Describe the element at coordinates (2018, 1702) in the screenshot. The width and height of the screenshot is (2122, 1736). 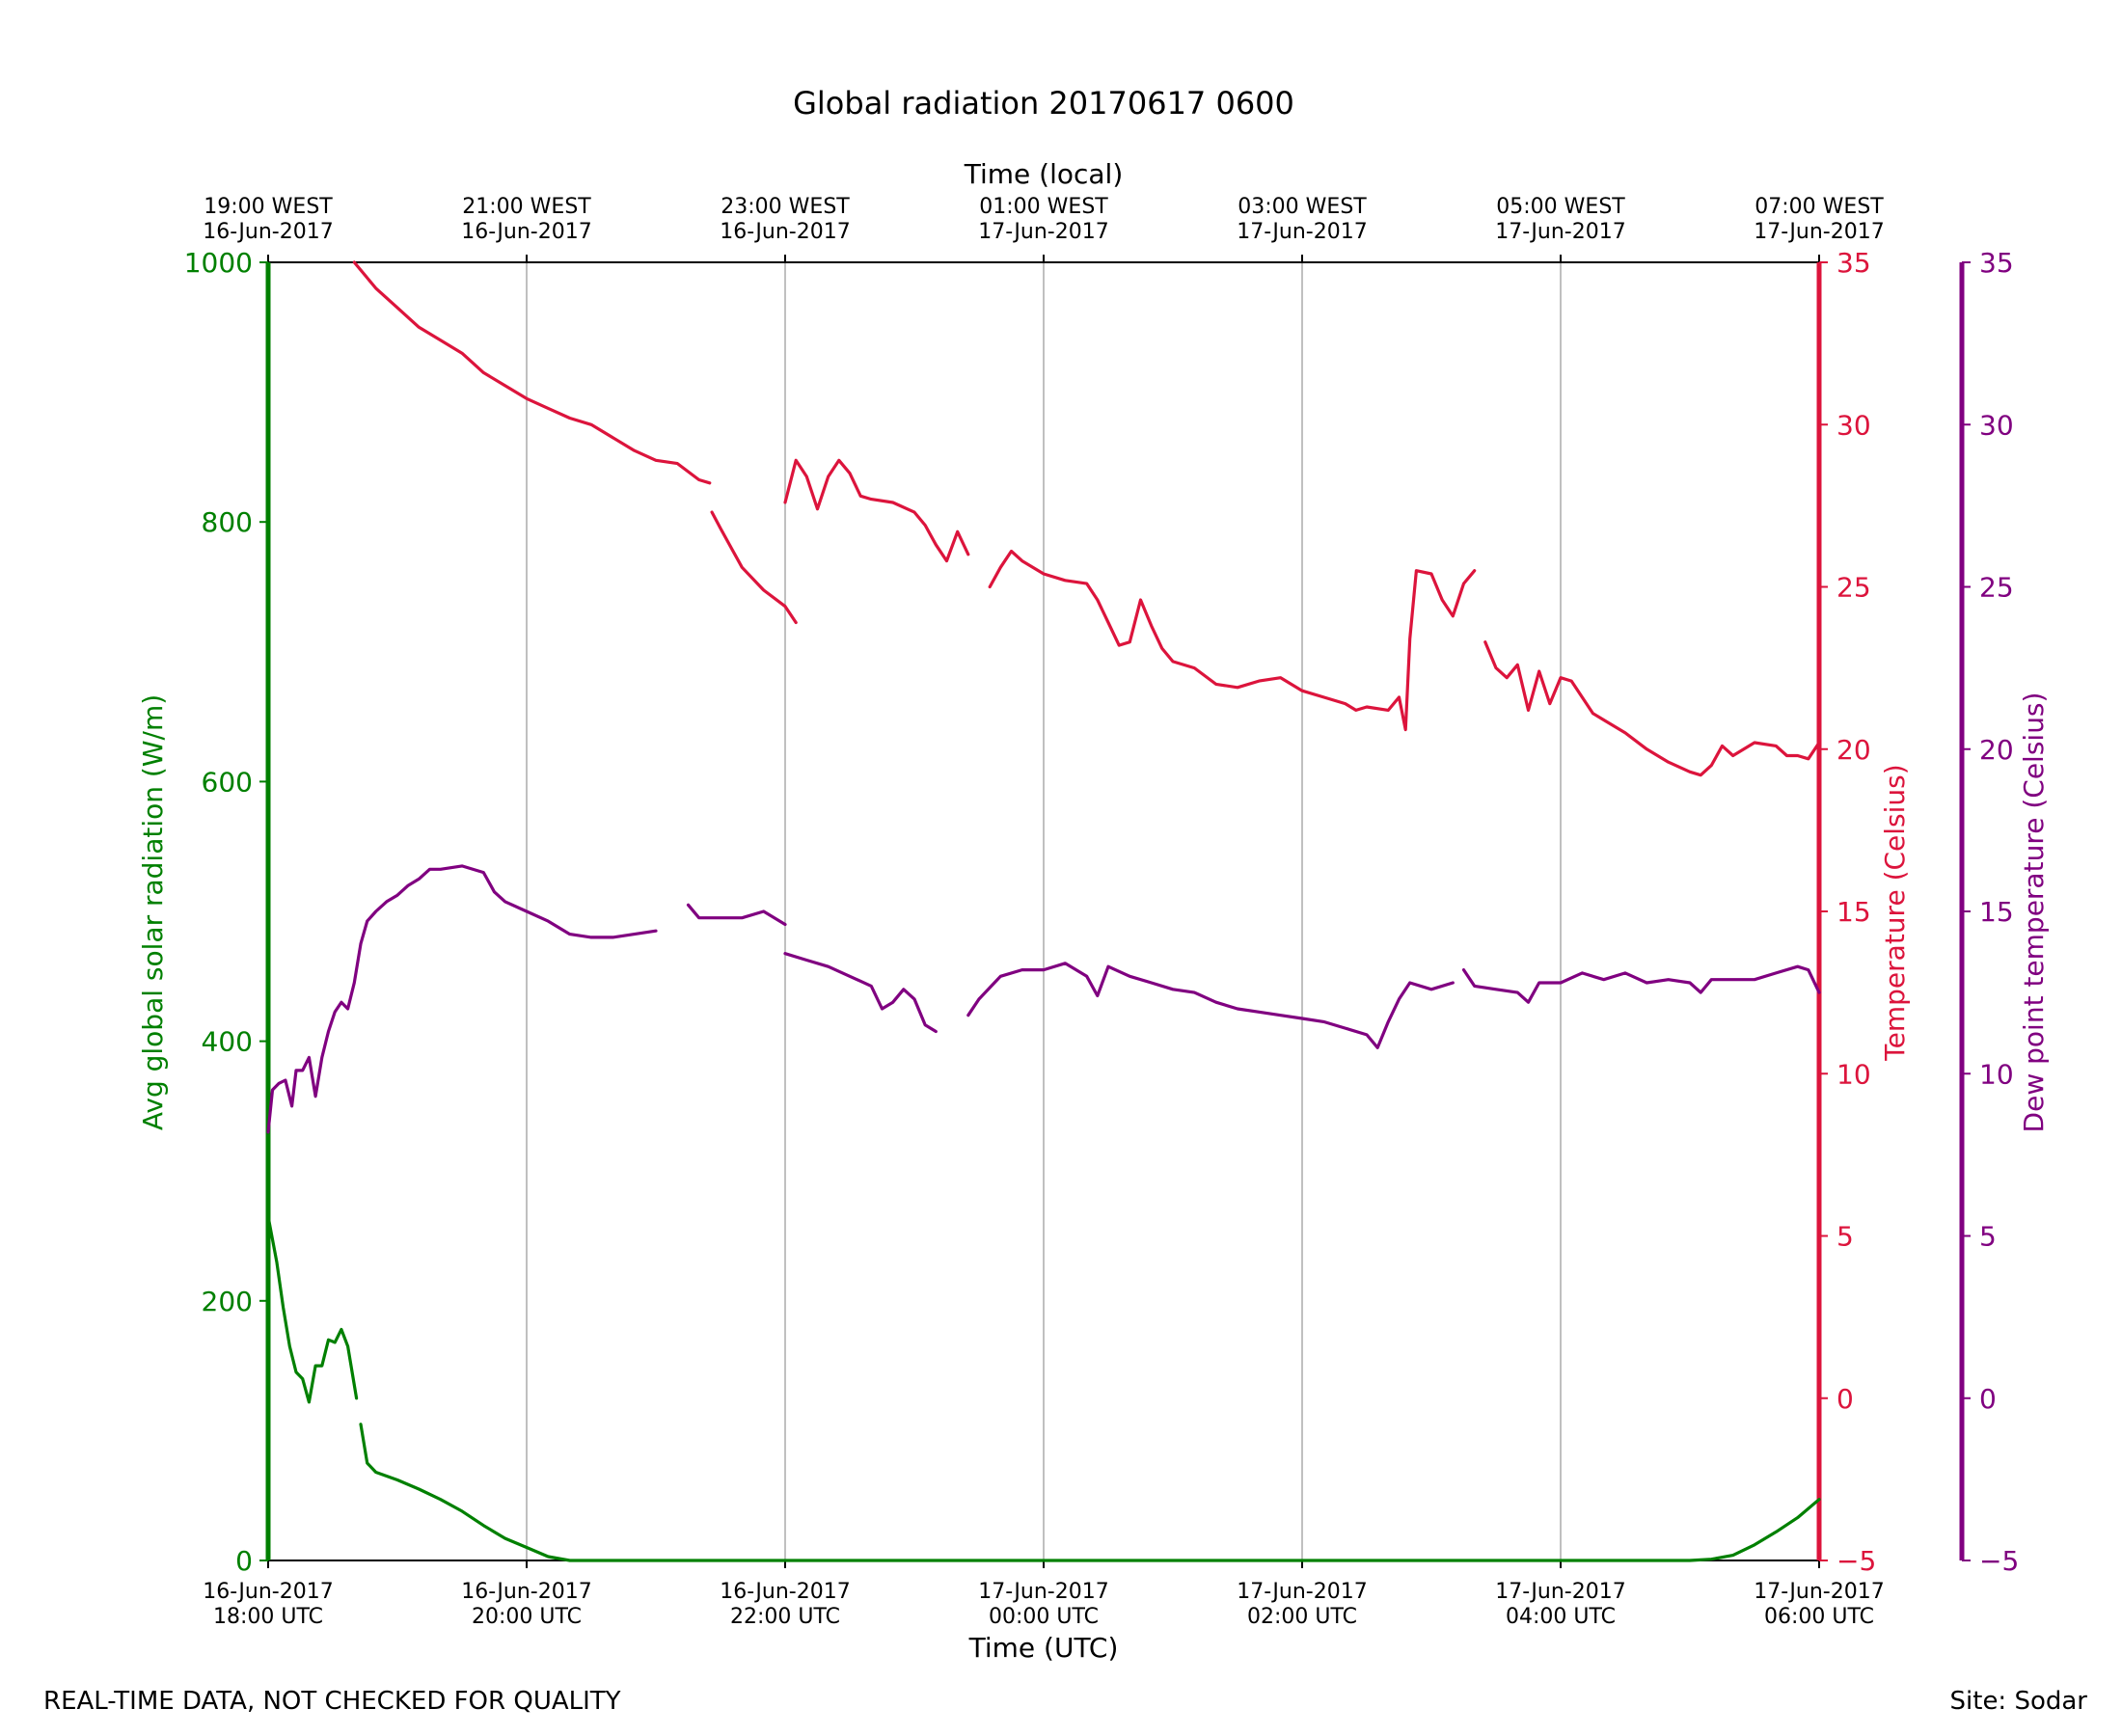
I see `site-label: Site: Sodar` at that location.